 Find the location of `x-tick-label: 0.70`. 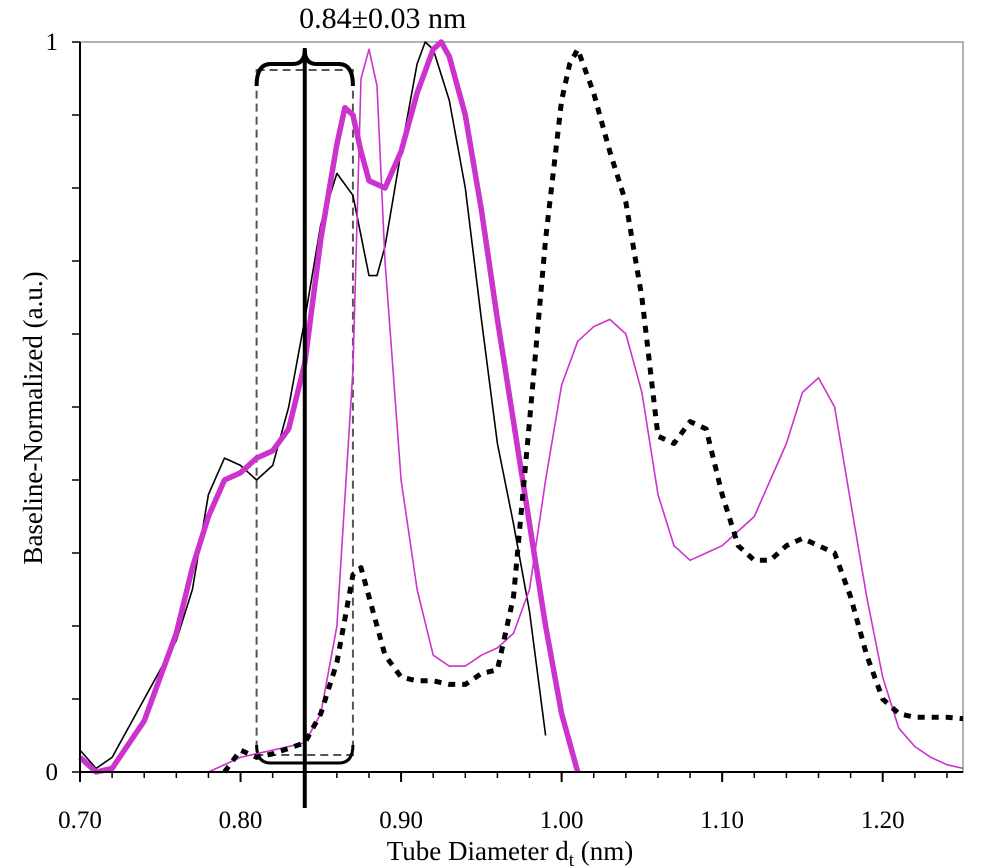

x-tick-label: 0.70 is located at coordinates (80, 820).